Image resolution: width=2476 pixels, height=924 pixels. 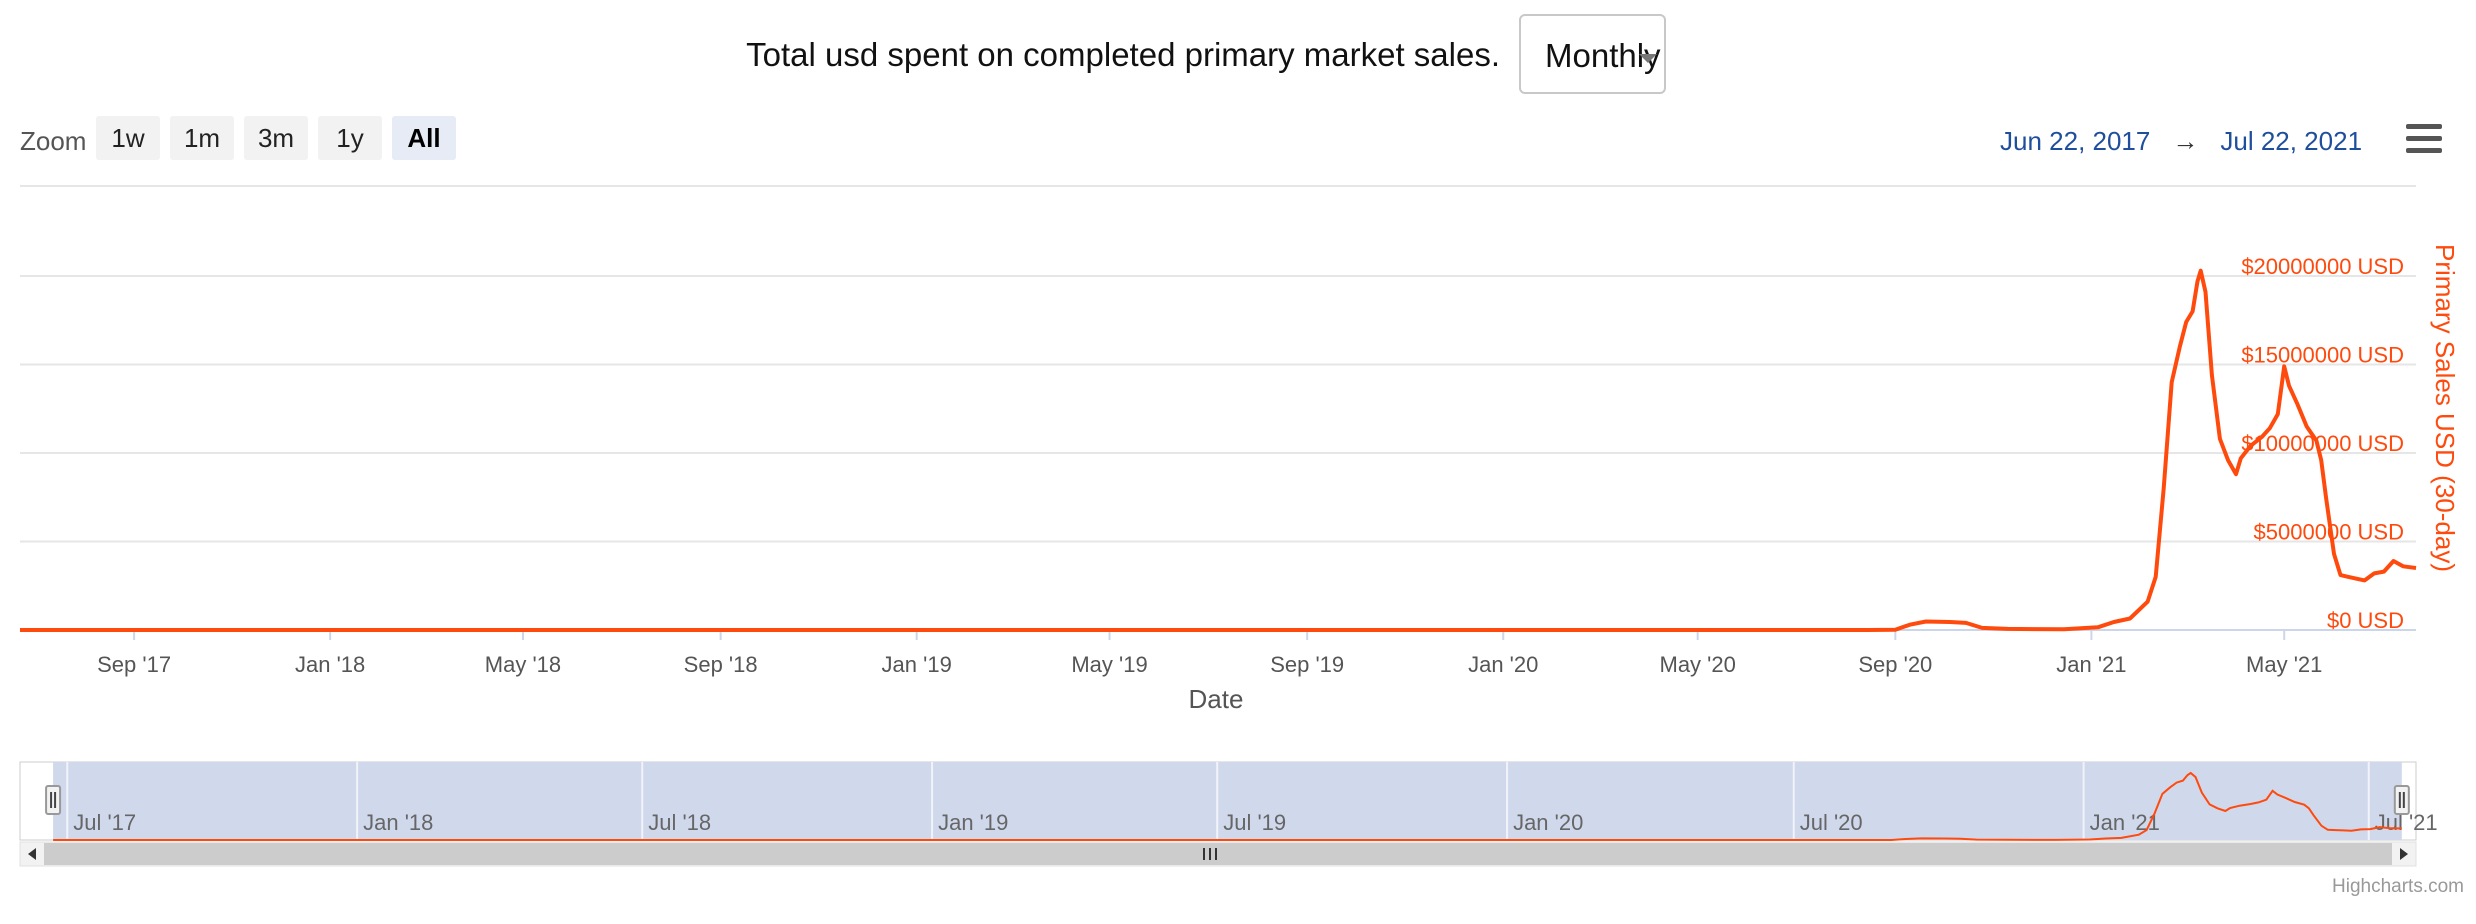 What do you see at coordinates (2091, 664) in the screenshot?
I see `x-tick-label: Jan '21` at bounding box center [2091, 664].